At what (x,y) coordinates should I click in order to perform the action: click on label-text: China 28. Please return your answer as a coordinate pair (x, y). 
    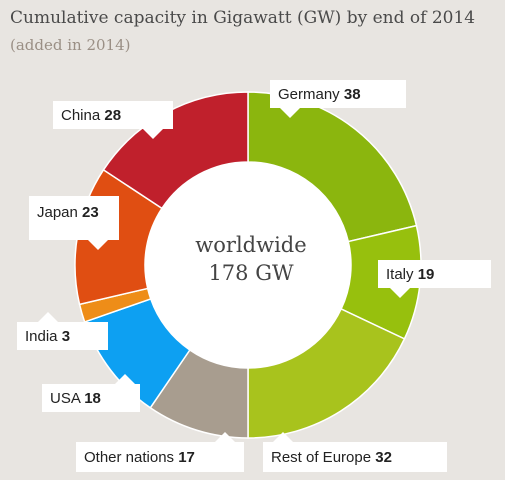
    Looking at the image, I should click on (91, 115).